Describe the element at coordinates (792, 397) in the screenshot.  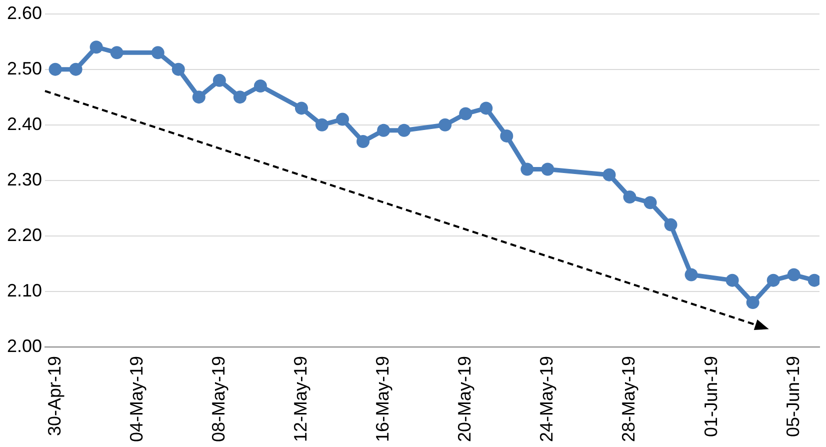
I see `x-tick-label: 05-Jun-19` at that location.